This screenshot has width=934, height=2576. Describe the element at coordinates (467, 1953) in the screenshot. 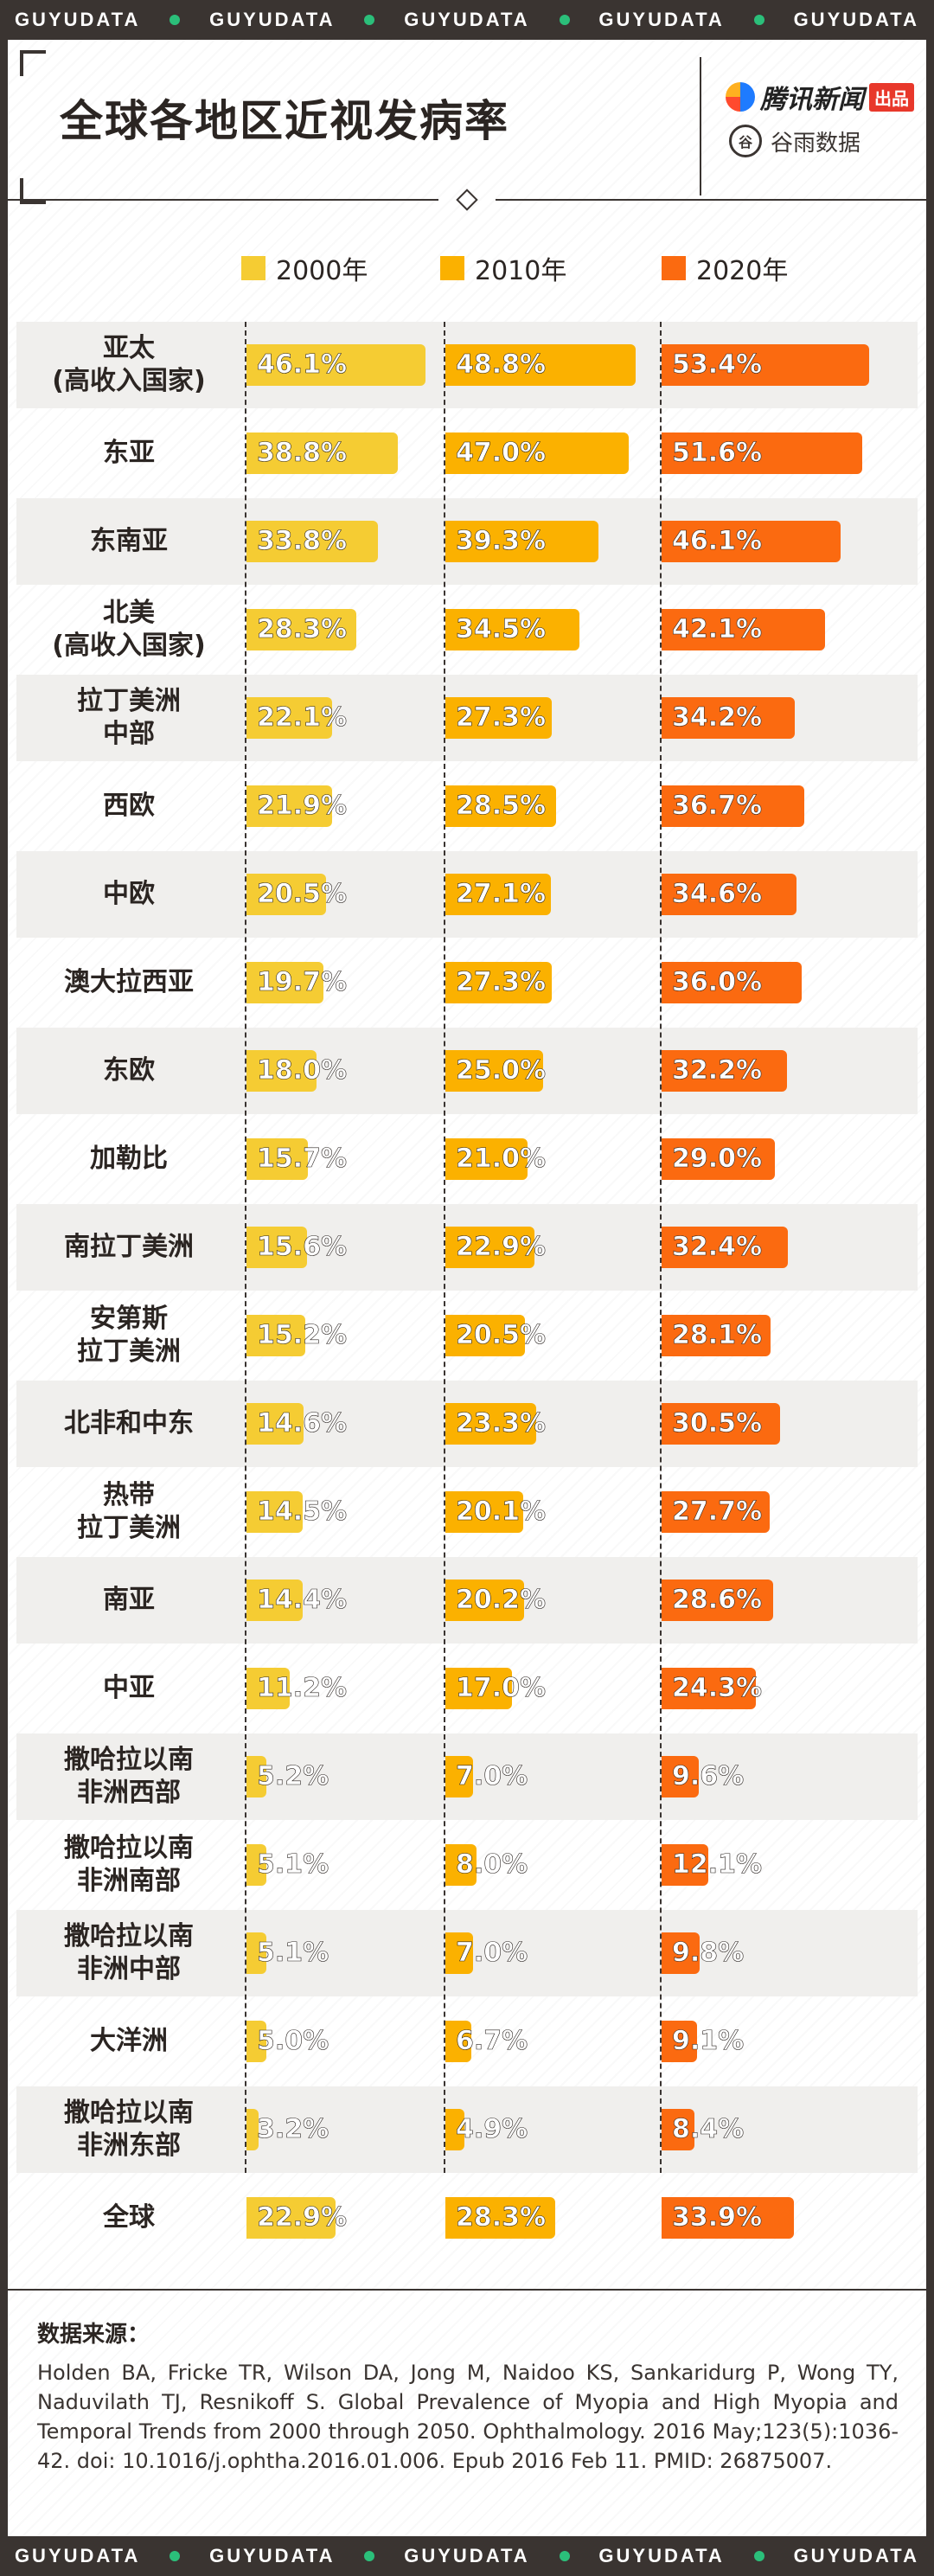

I see `chart-row: 撒哈拉以南 非洲中部 5.1% 7.0% 9.8%` at that location.